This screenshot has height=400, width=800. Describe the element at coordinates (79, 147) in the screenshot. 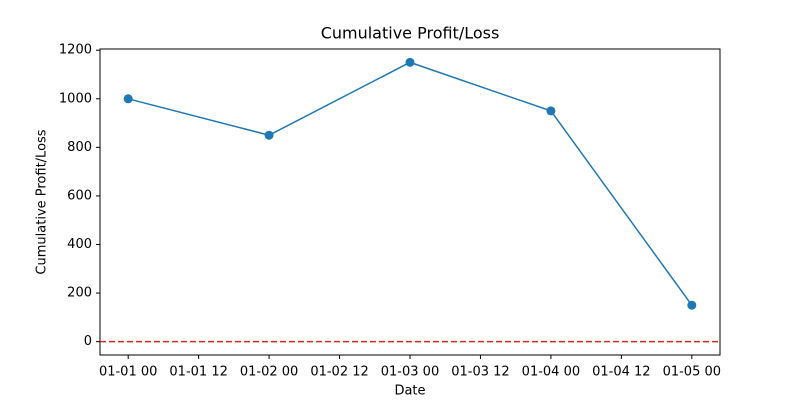

I see `y-tick-label: 800` at that location.